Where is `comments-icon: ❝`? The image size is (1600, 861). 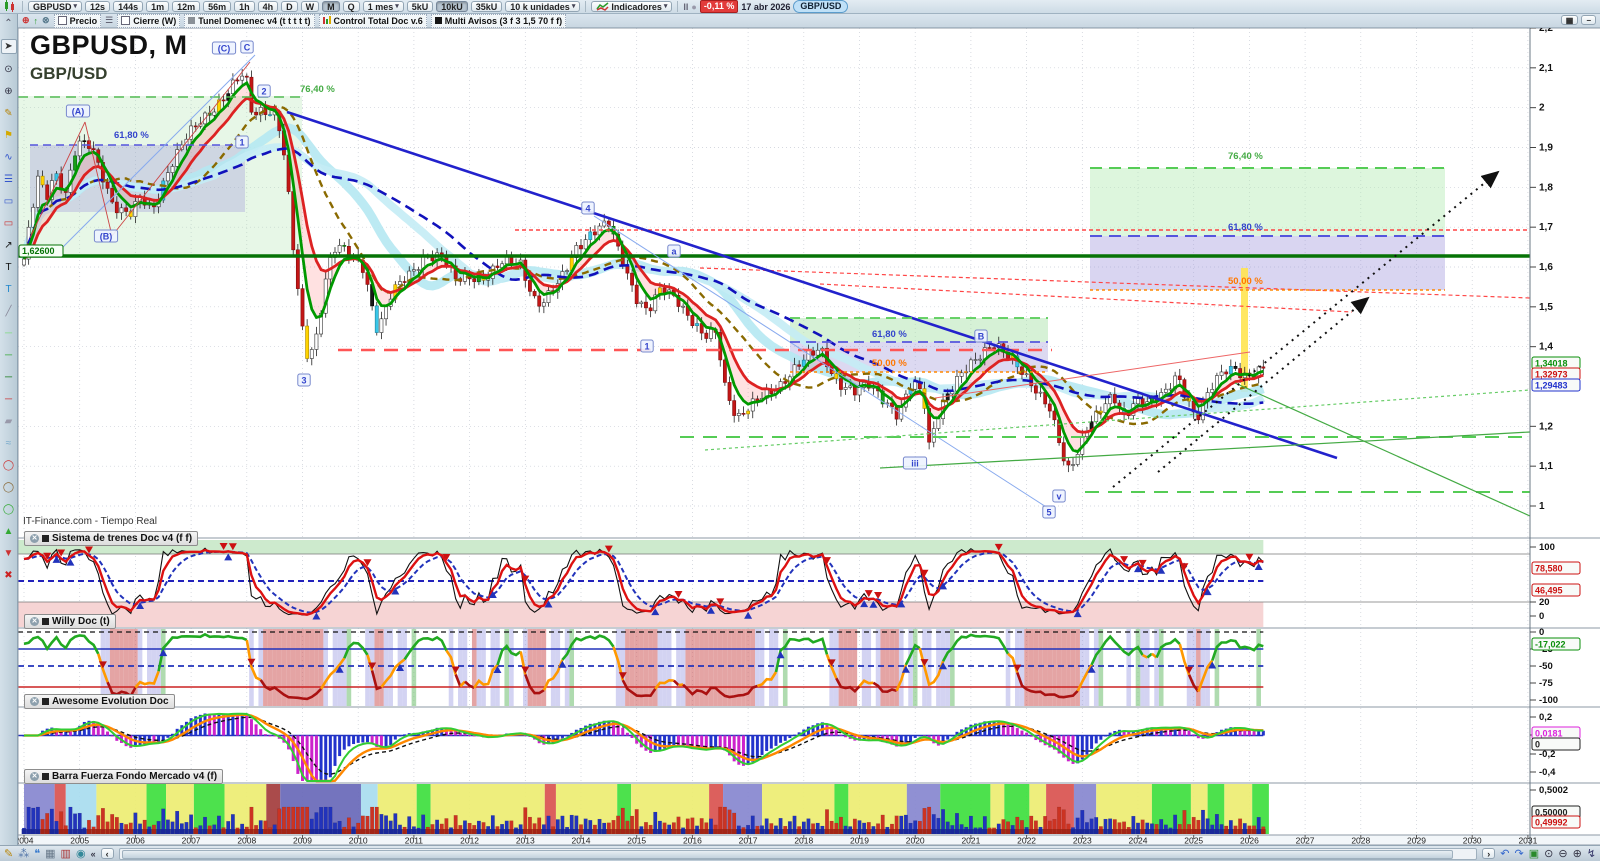 comments-icon: ❝ is located at coordinates (37, 853).